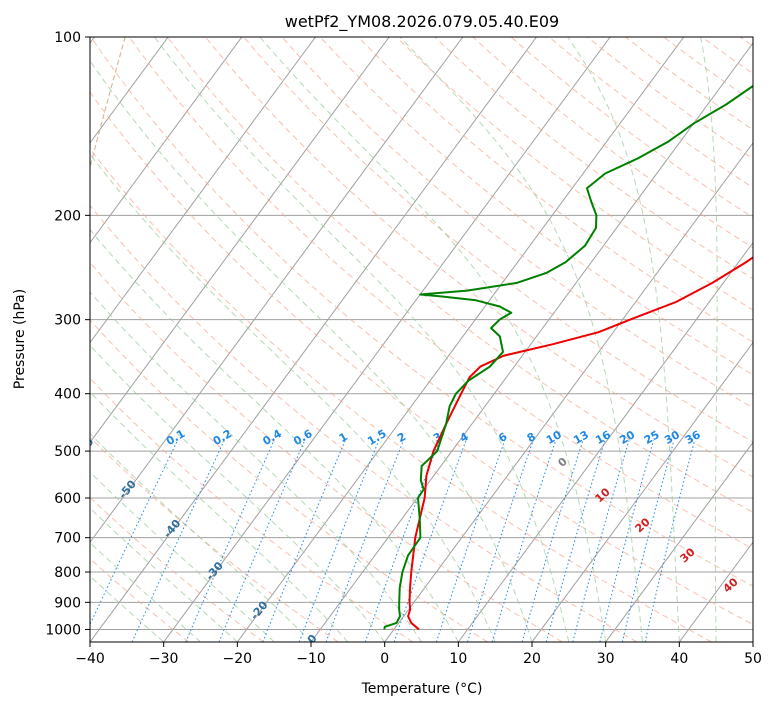 This screenshot has width=775, height=708. What do you see at coordinates (679, 659) in the screenshot?
I see `x-tick-label: 40` at bounding box center [679, 659].